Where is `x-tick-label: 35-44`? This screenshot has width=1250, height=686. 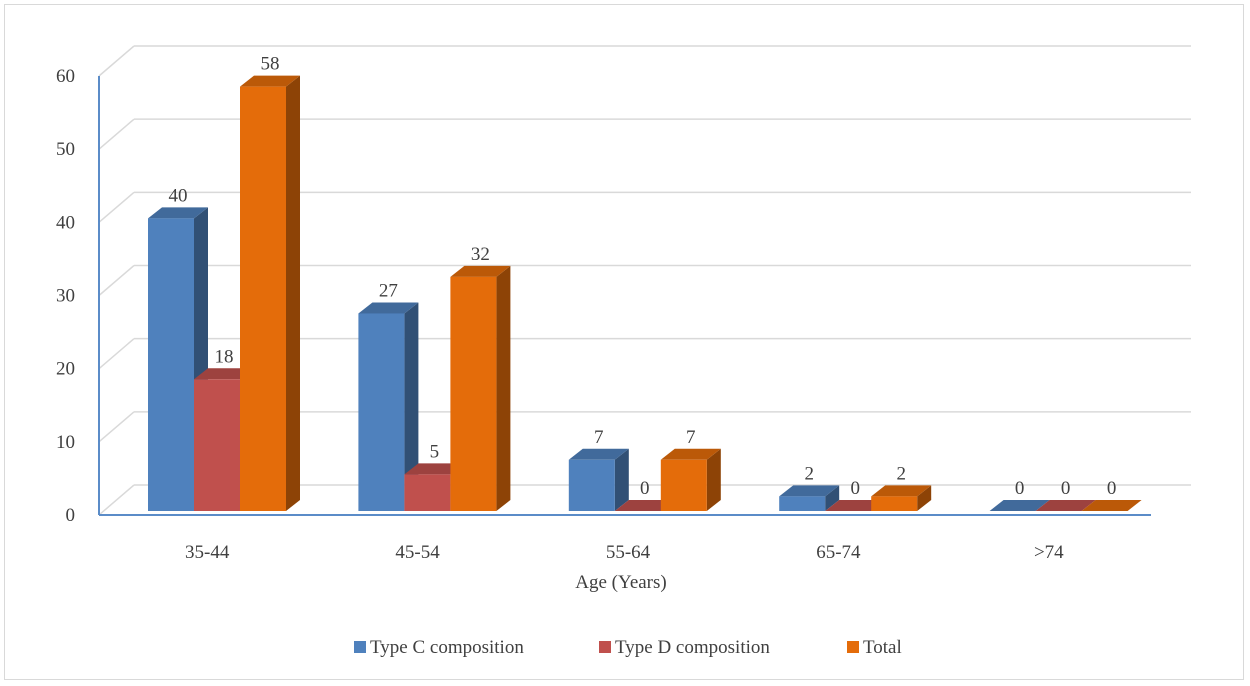 x-tick-label: 35-44 is located at coordinates (207, 552).